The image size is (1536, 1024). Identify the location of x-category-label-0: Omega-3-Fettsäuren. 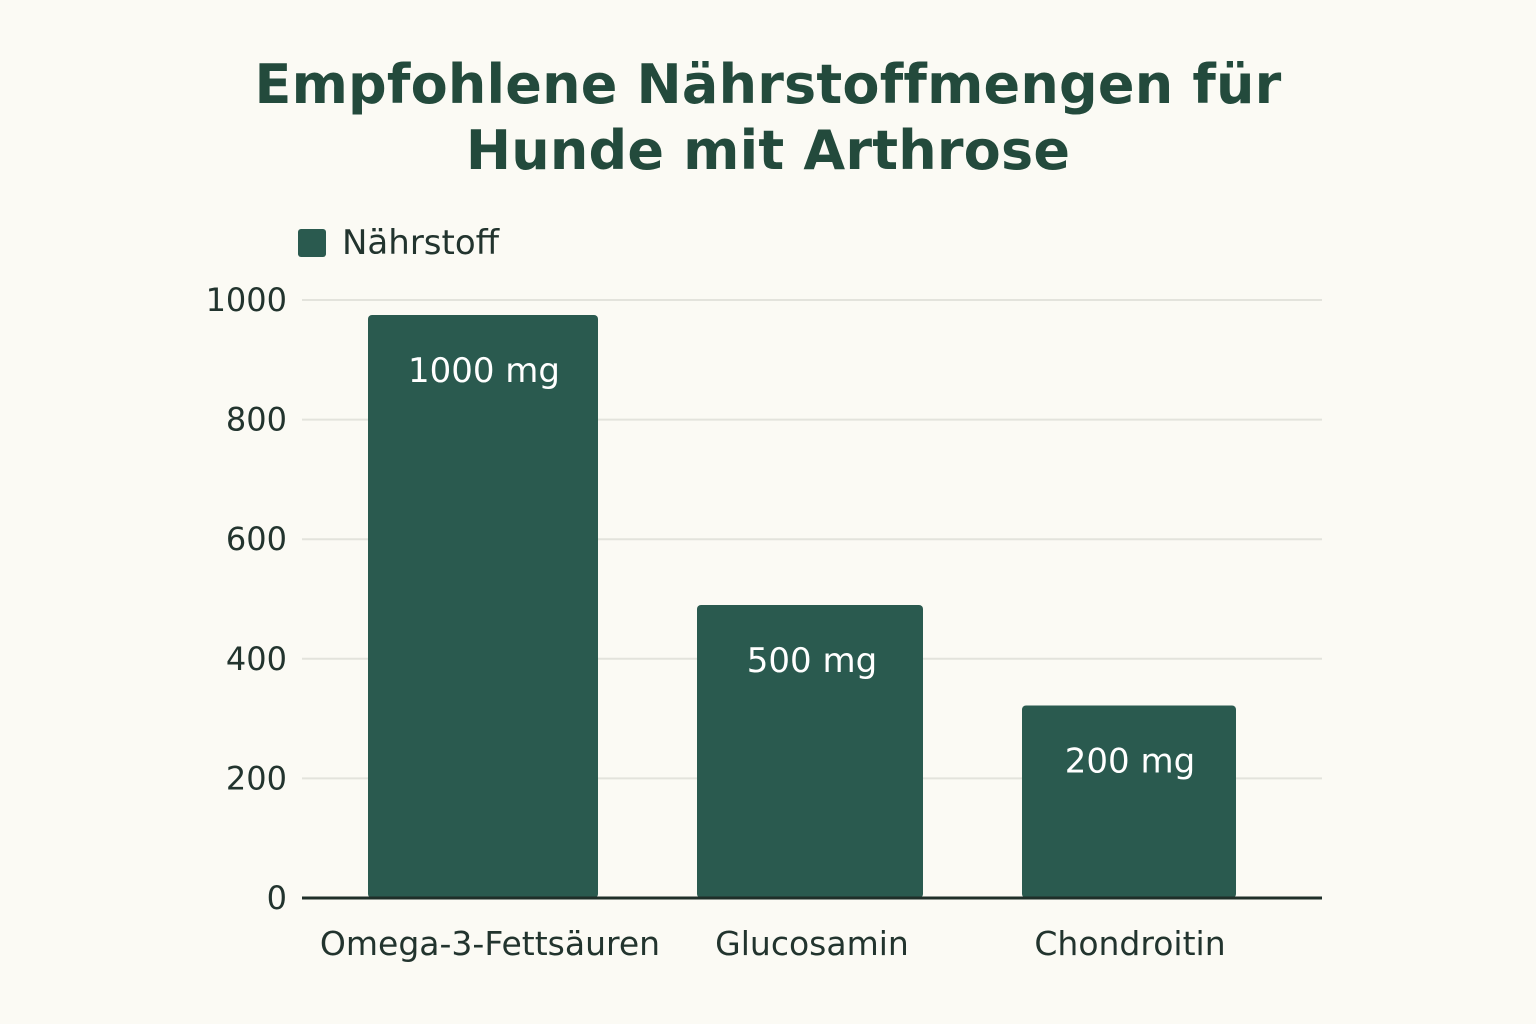
(490, 943).